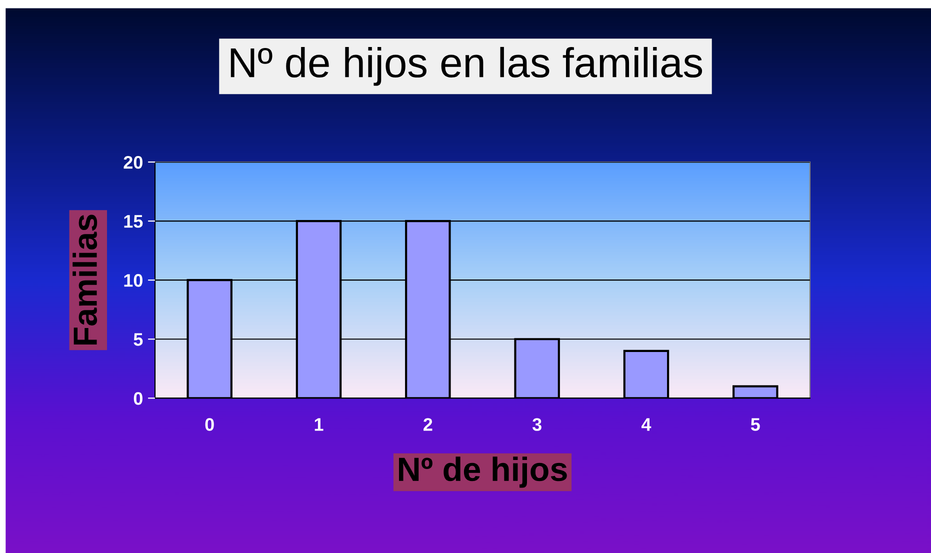 The image size is (931, 553). I want to click on x-tick-label: 0, so click(209, 424).